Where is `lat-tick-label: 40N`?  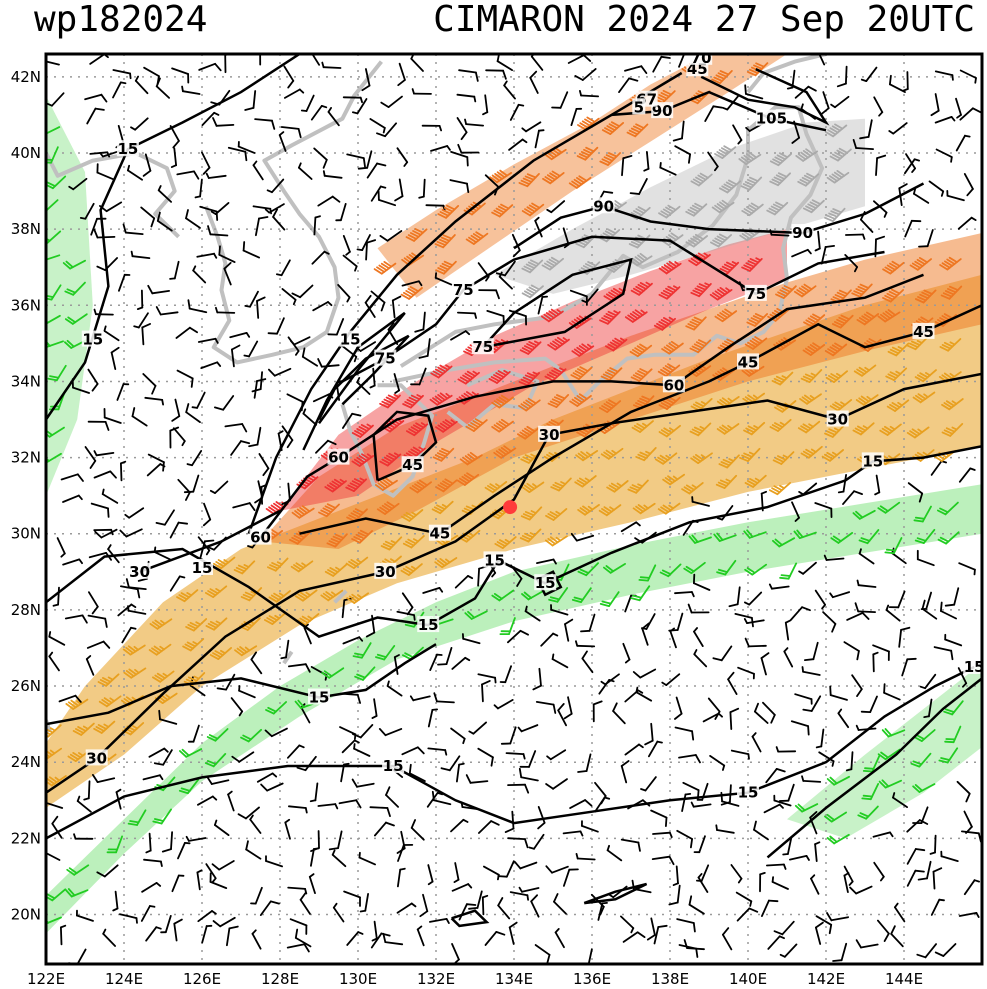
lat-tick-label: 40N is located at coordinates (26, 153).